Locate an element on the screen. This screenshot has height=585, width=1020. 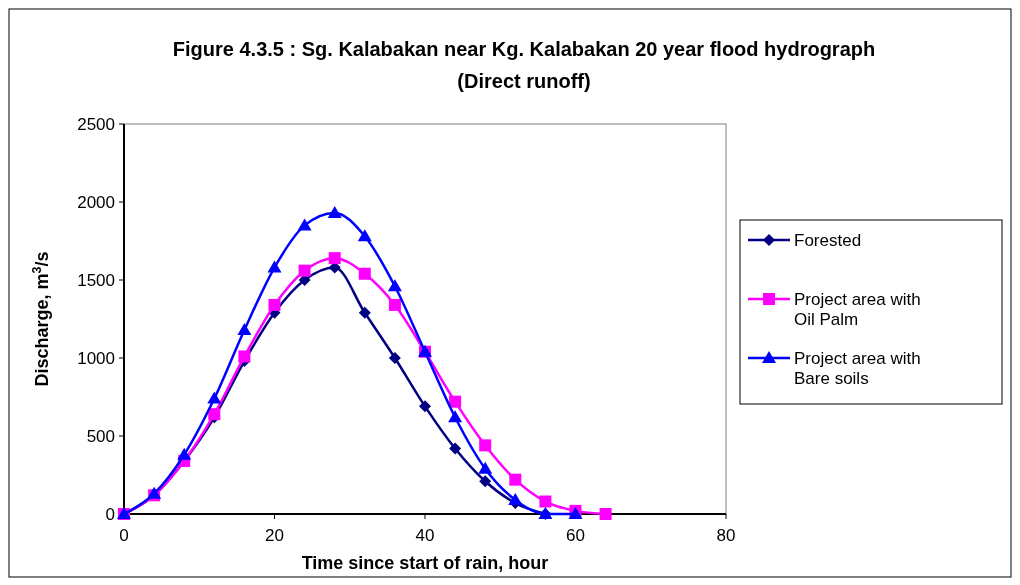
x-tick-label: 0 is located at coordinates (124, 535).